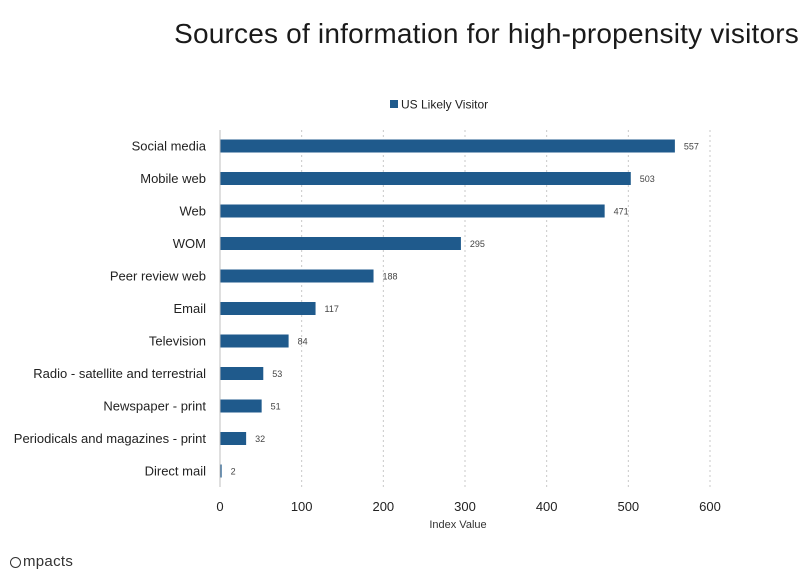 The image size is (811, 580). What do you see at coordinates (177, 341) in the screenshot?
I see `category-label-television: Television` at bounding box center [177, 341].